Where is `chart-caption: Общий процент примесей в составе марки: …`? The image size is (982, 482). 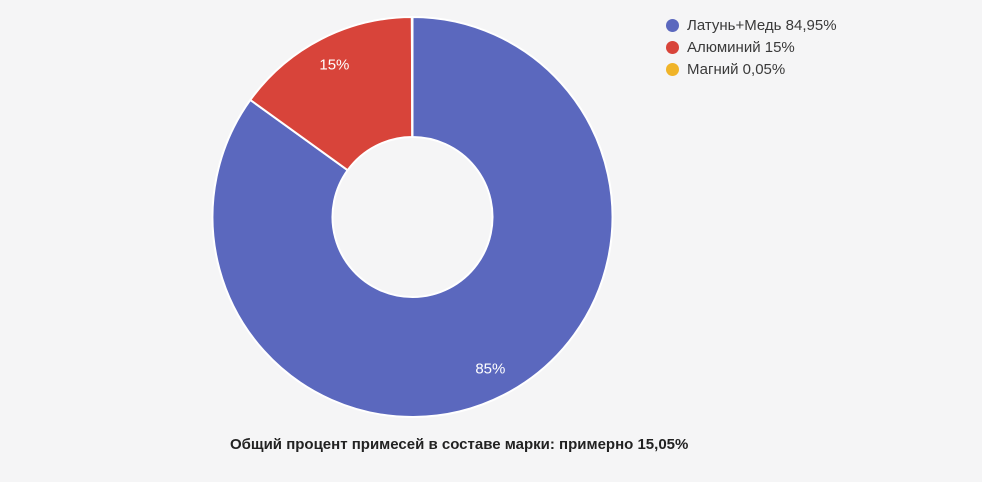 chart-caption: Общий процент примесей в составе марки: … is located at coordinates (459, 444).